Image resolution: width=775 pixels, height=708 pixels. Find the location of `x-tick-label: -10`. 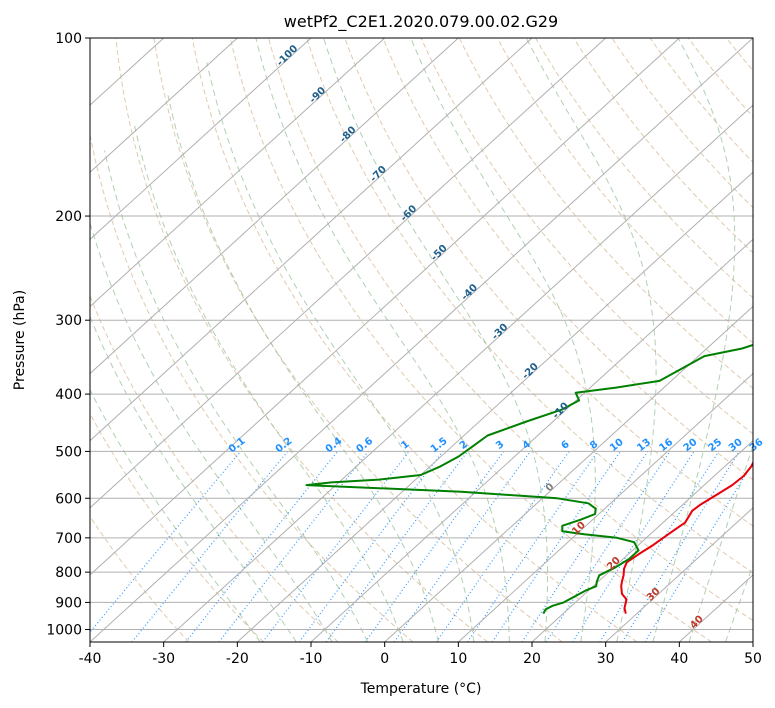

x-tick-label: -10 is located at coordinates (311, 659).